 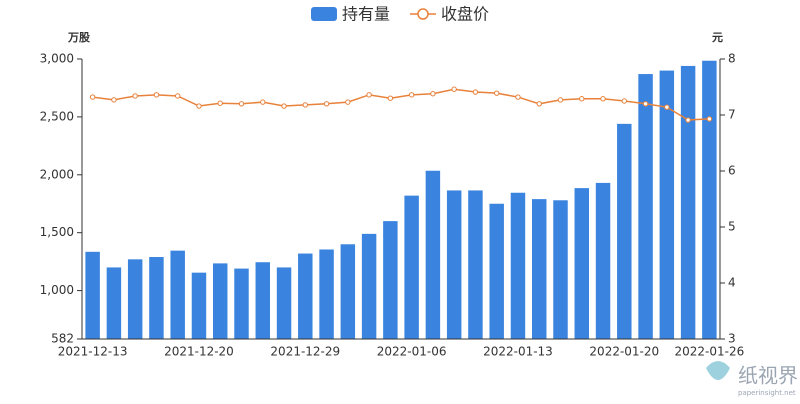 I want to click on watermark-icon, so click(x=718, y=370).